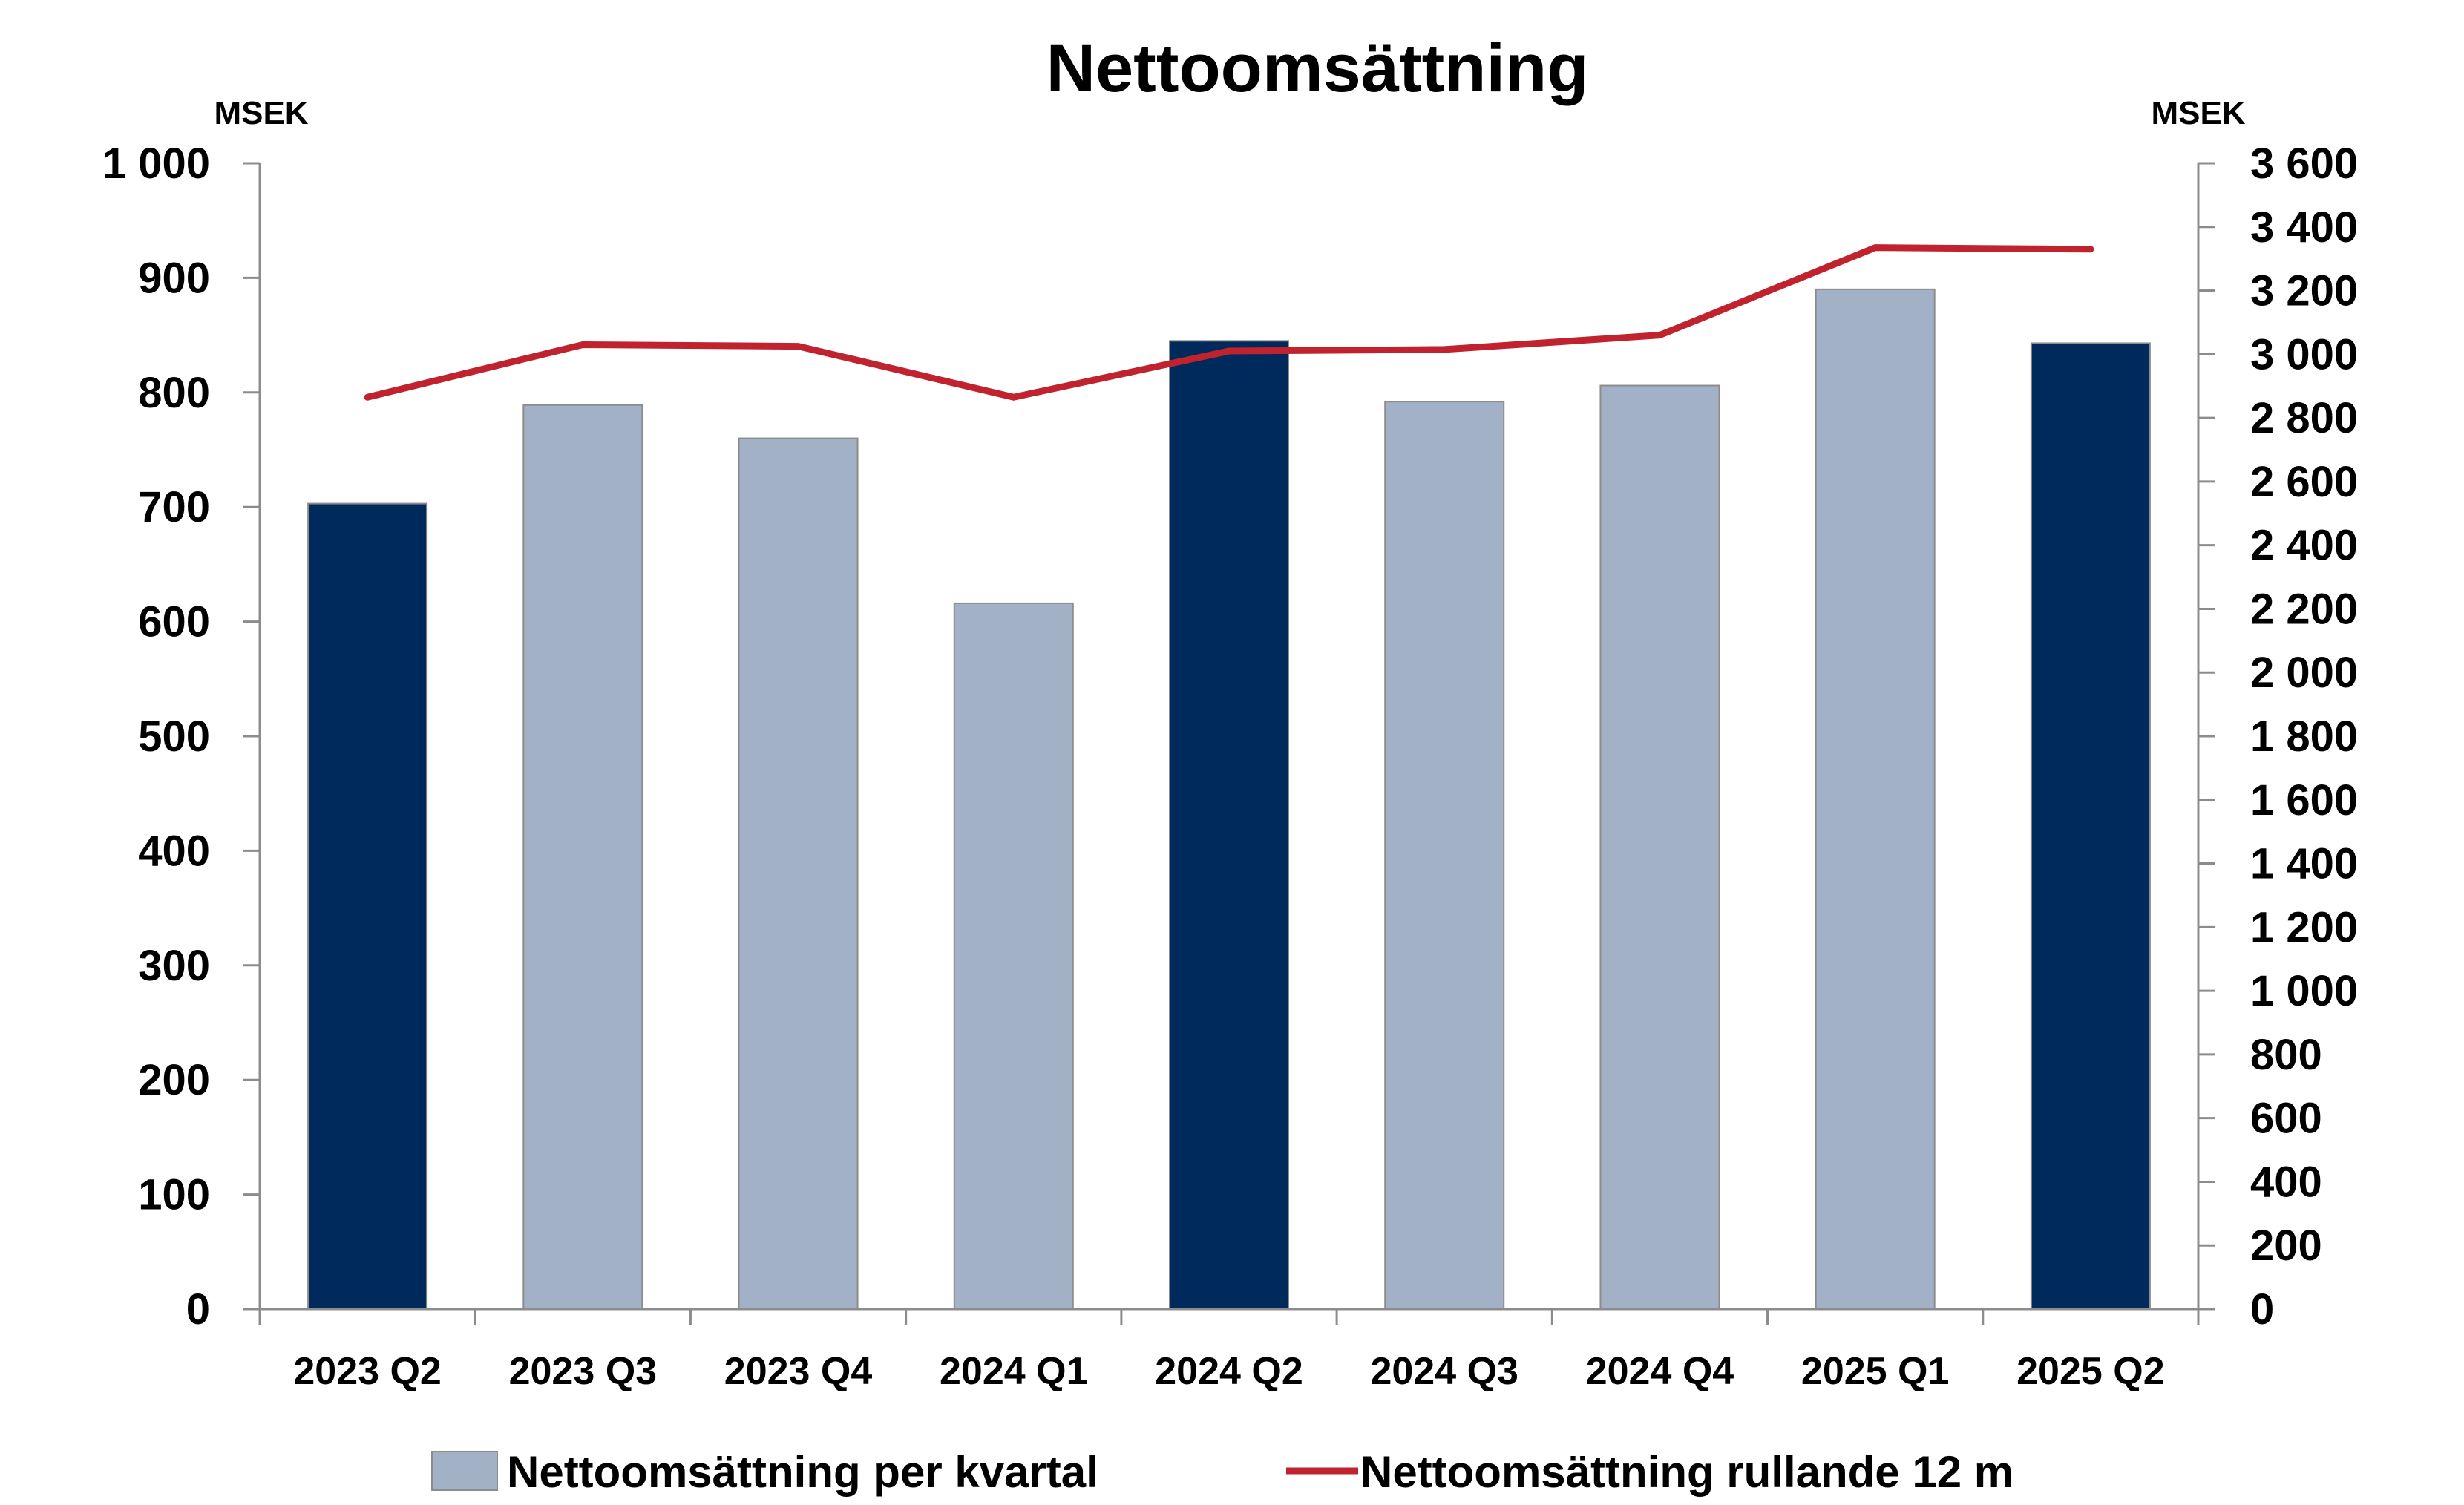  Describe the element at coordinates (1317, 68) in the screenshot. I see `chart-title: Nettoomsättning` at that location.